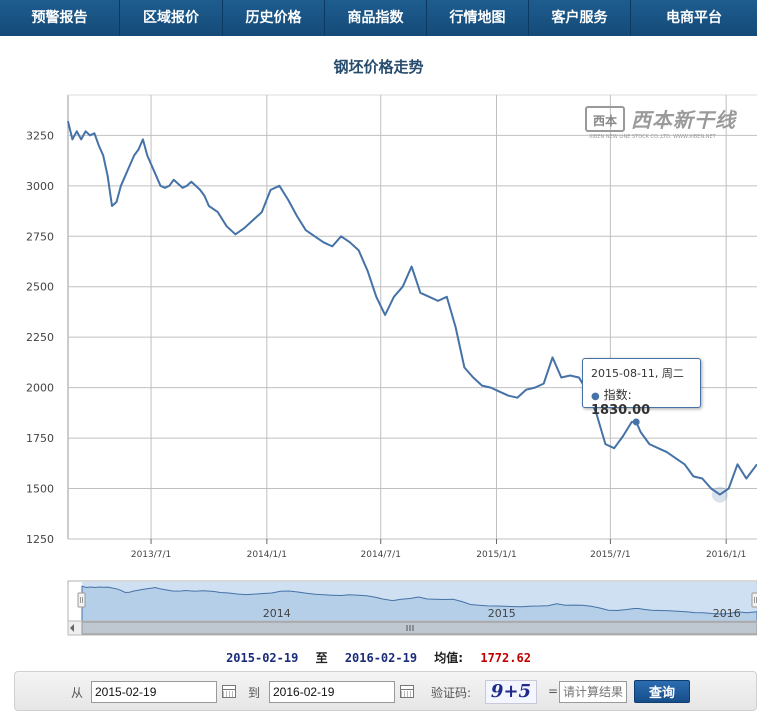 This screenshot has width=757, height=711. What do you see at coordinates (496, 555) in the screenshot?
I see `x-tick-label: 2015/1/1` at bounding box center [496, 555].